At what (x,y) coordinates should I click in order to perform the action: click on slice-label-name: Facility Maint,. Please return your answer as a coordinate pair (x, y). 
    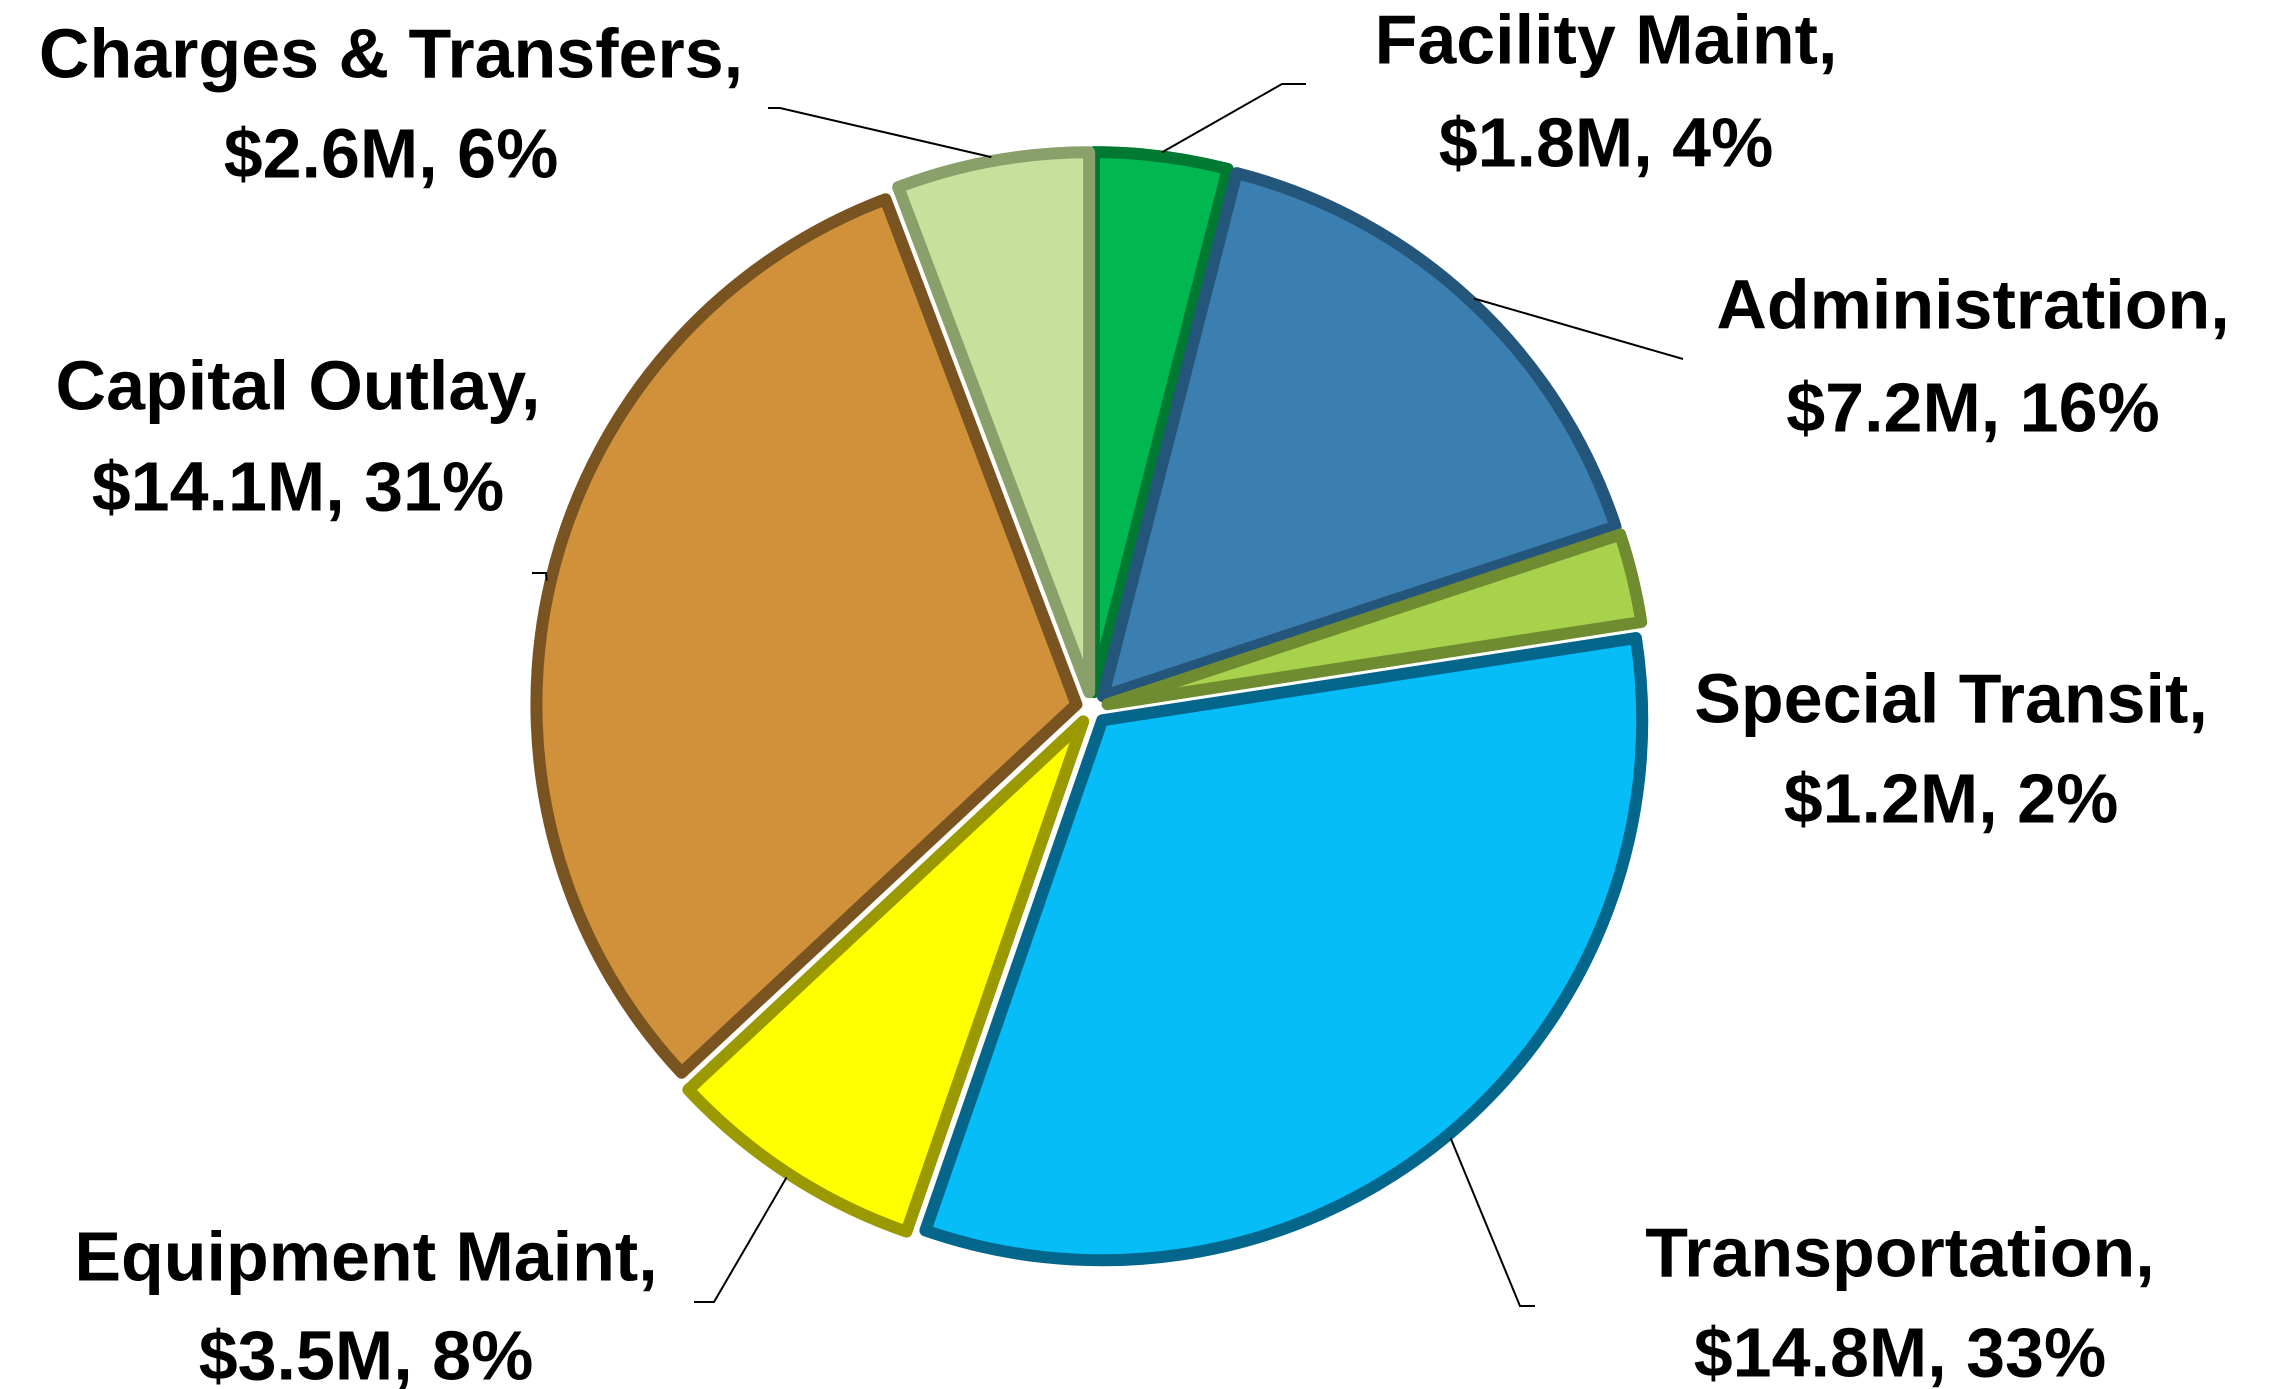
    Looking at the image, I should click on (1606, 39).